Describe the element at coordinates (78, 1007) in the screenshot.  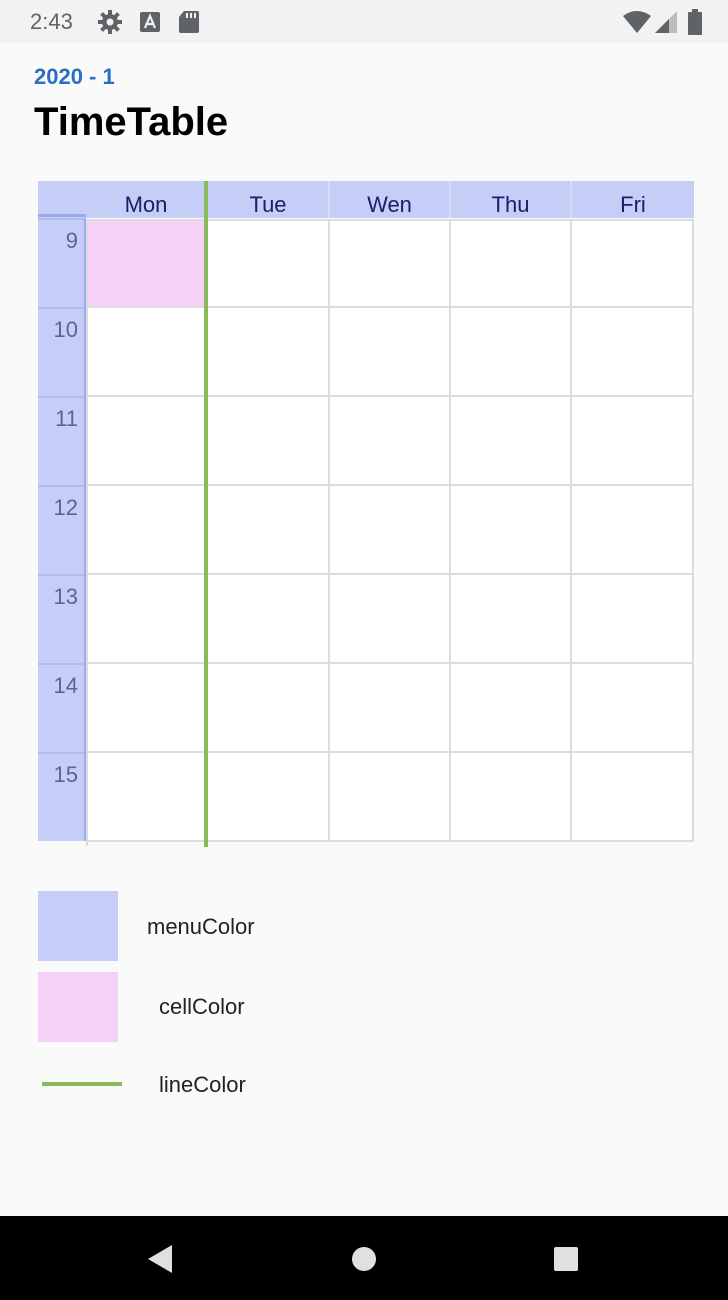
I see `legend-swatch-cell-color` at that location.